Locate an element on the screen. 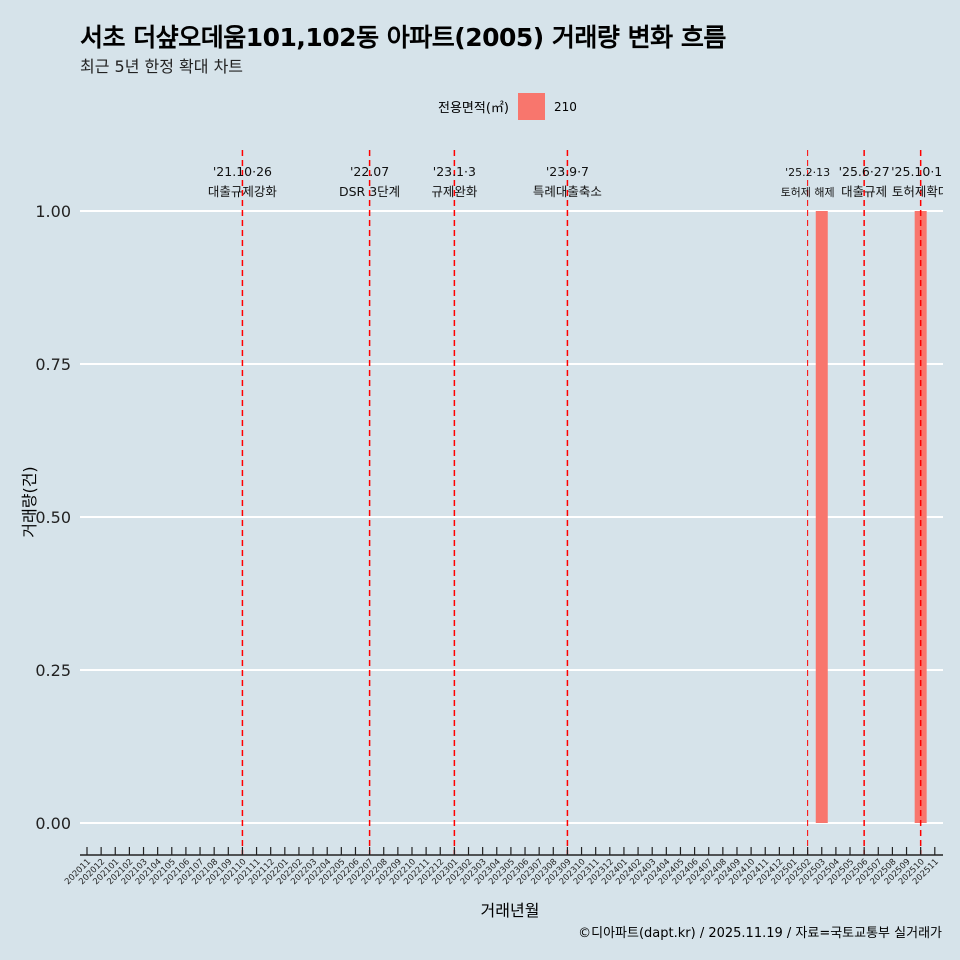 This screenshot has height=960, width=960. y-tick-label: 0.25 is located at coordinates (53, 670).